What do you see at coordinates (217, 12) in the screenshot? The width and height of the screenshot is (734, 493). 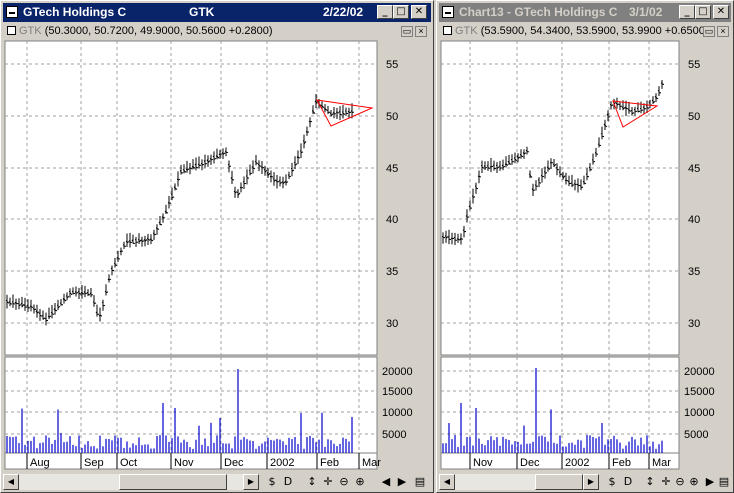 I see `title-bar: GTech Holdings C GTK 2/22/02 _ □ ✕` at bounding box center [217, 12].